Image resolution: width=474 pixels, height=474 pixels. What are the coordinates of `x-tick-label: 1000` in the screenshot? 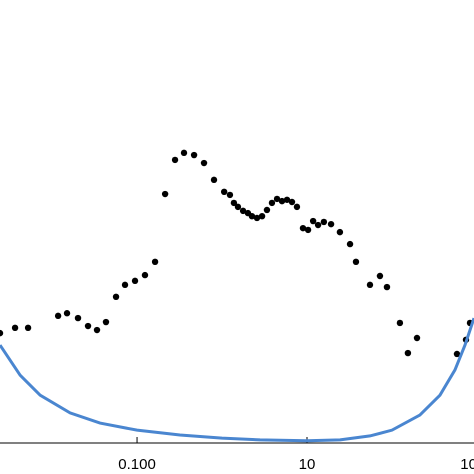 It's located at (467, 464).